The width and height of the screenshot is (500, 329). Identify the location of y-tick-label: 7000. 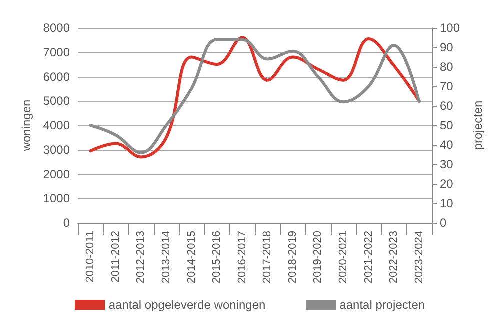
(56, 52).